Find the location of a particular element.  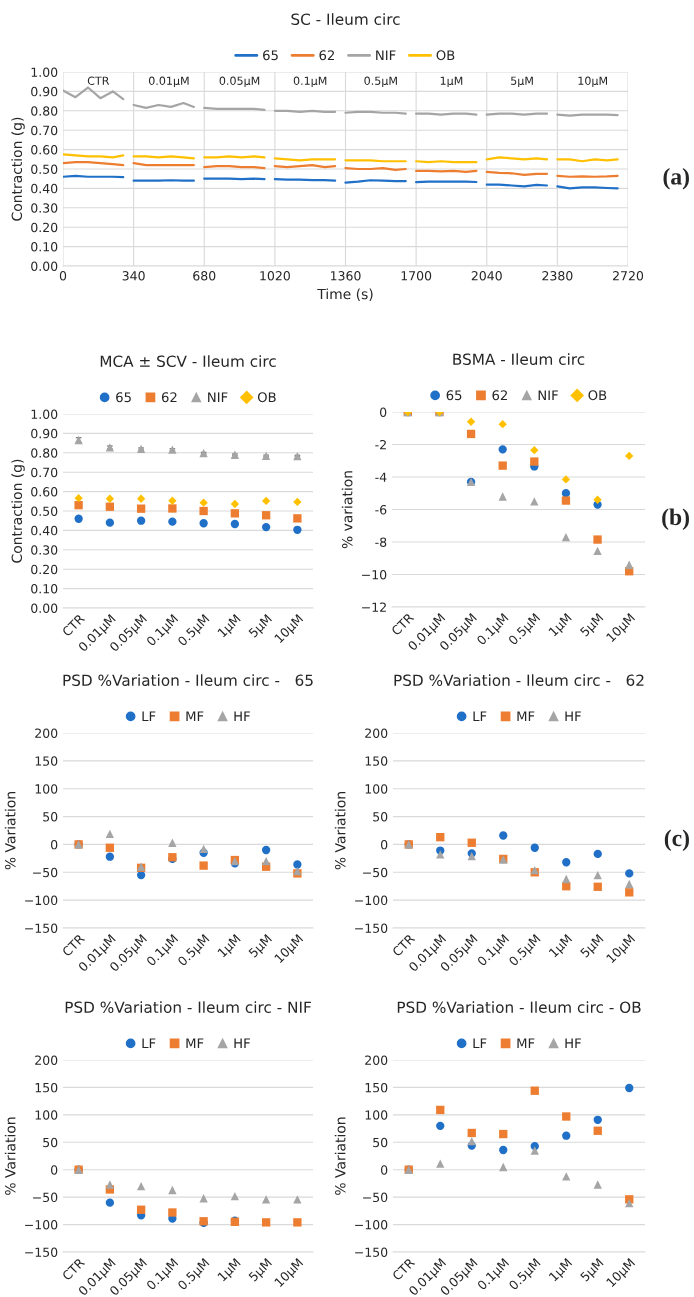

y-axis-title: Contraction (g) is located at coordinates (18, 511).